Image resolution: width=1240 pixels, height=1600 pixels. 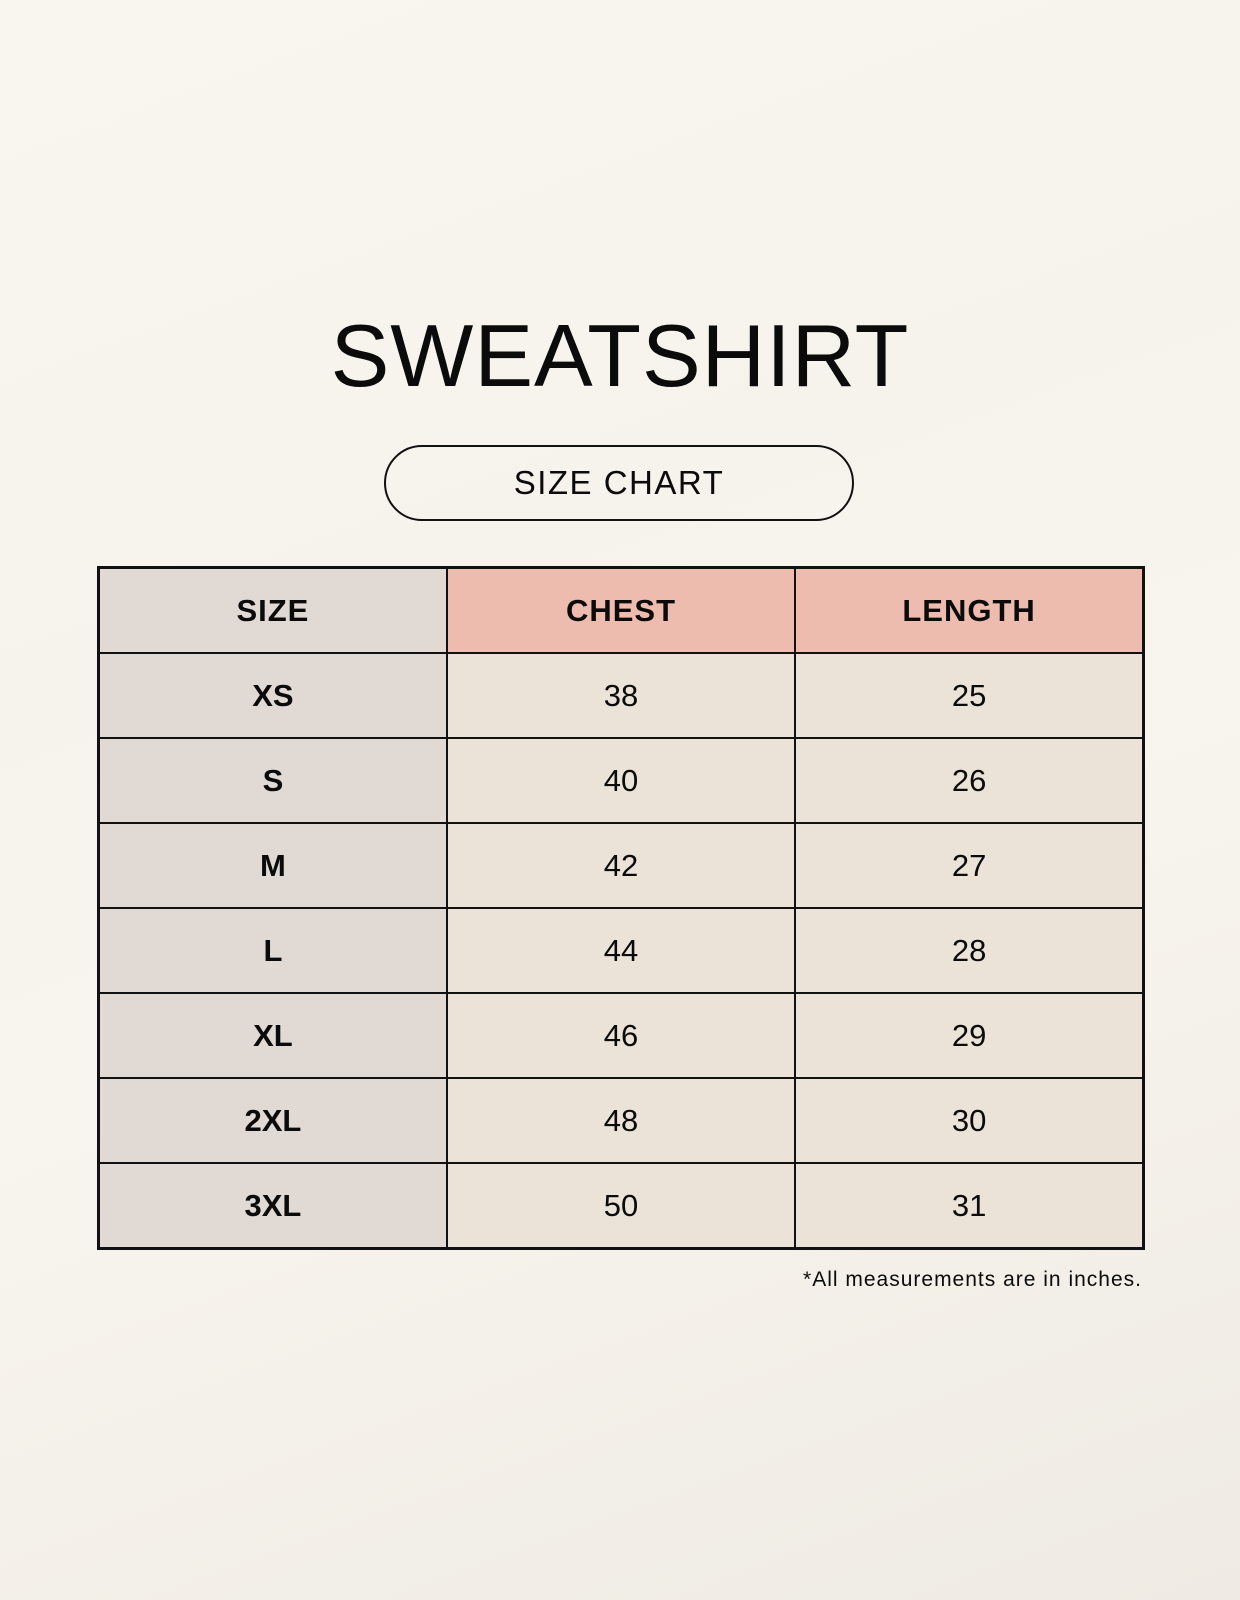 I want to click on table-header-row: SIZE CHEST LENGTH, so click(x=621, y=610).